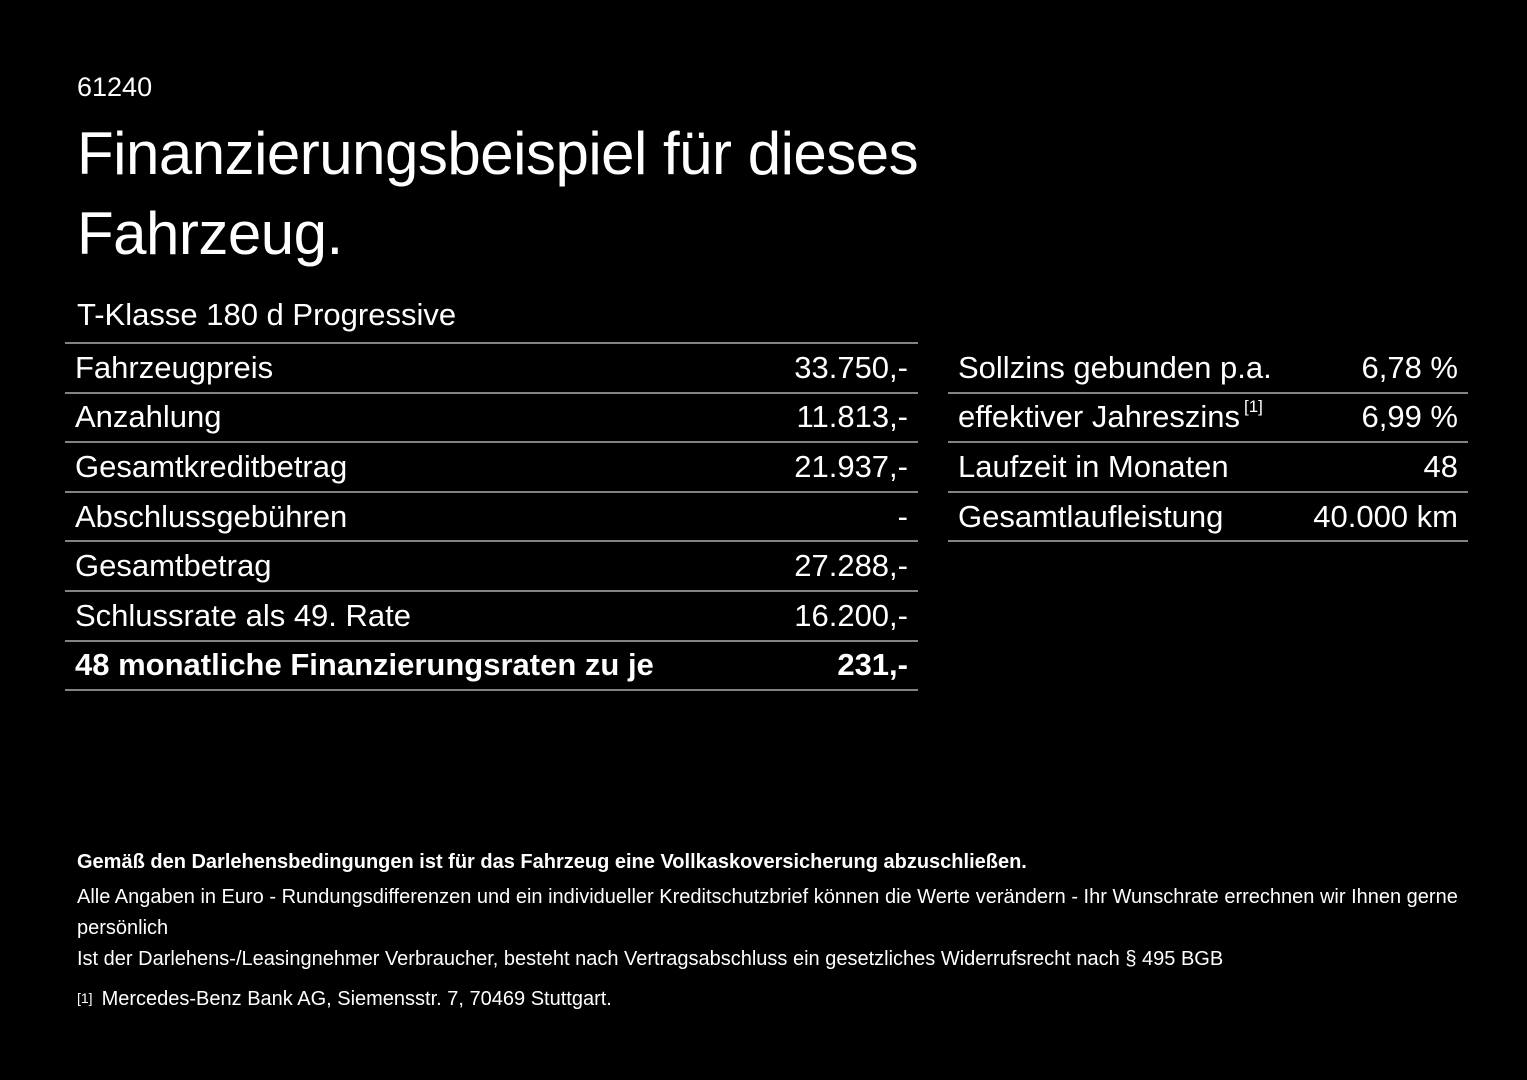  What do you see at coordinates (851, 615) in the screenshot?
I see `row-value: 16.200,-` at bounding box center [851, 615].